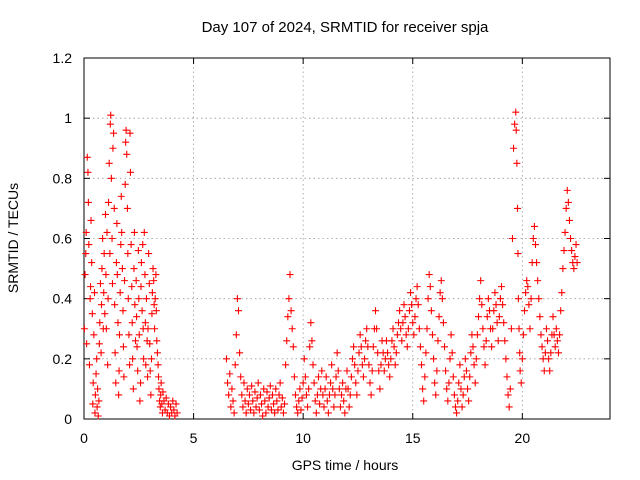  What do you see at coordinates (523, 438) in the screenshot?
I see `x-tick-label: 20` at bounding box center [523, 438].